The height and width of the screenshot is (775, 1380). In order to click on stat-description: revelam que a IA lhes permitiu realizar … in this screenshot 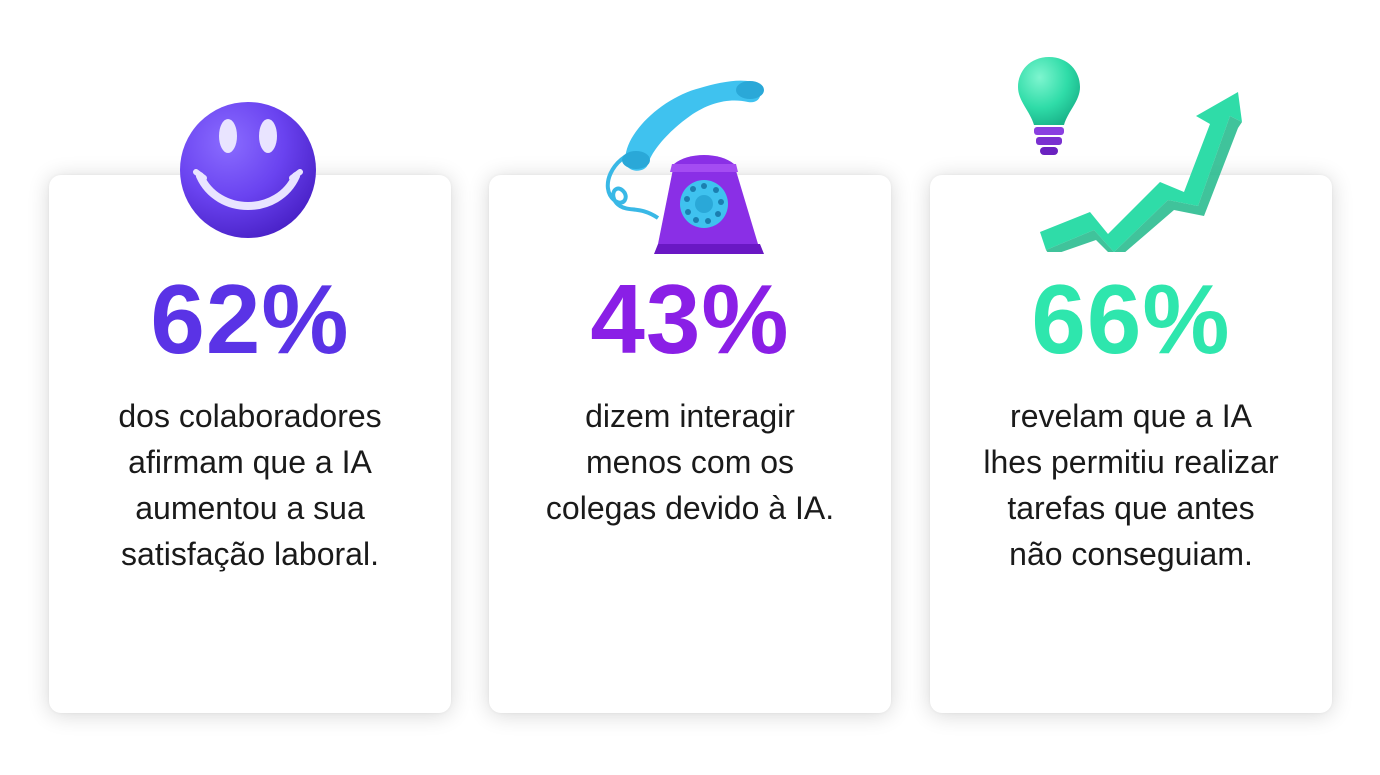, I will do `click(1131, 485)`.